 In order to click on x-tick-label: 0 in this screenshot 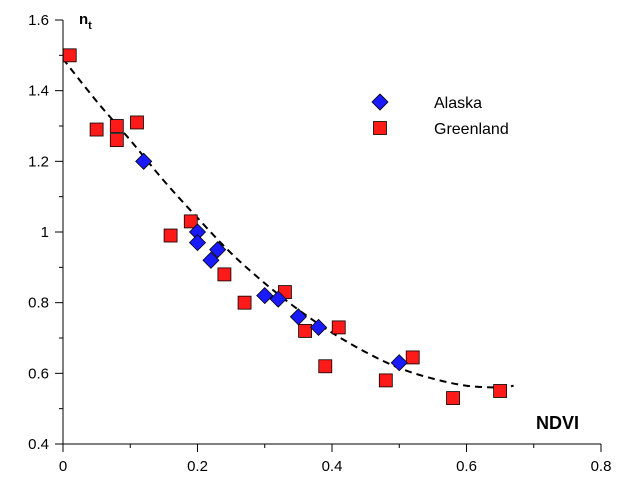, I will do `click(63, 466)`.